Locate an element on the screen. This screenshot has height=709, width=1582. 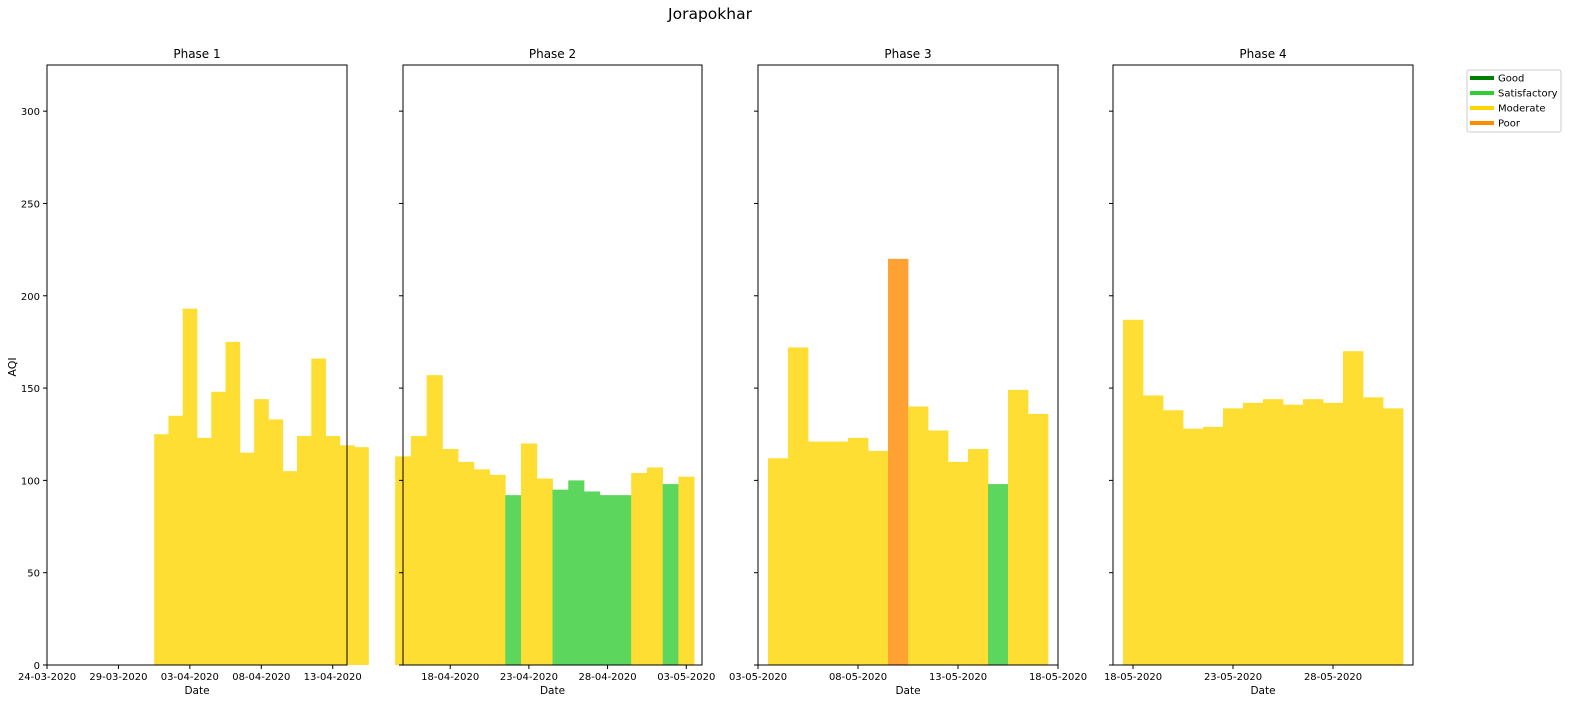
x-tick-label: 28-05-2020 is located at coordinates (1333, 677).